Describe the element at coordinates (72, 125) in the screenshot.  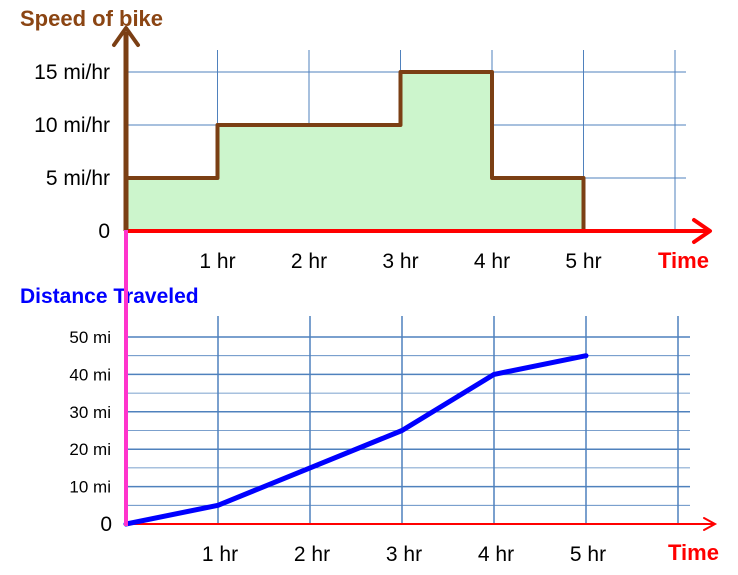
I see `speed-y-tick-label: 10 mi/hr` at that location.